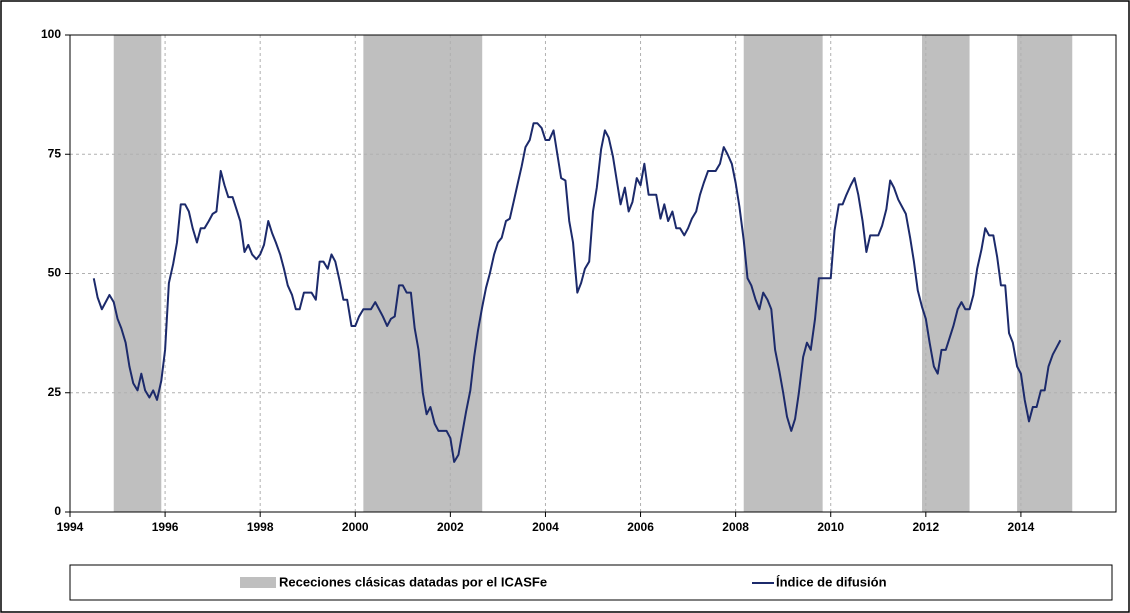  What do you see at coordinates (55, 153) in the screenshot?
I see `y-tick-label: 75` at bounding box center [55, 153].